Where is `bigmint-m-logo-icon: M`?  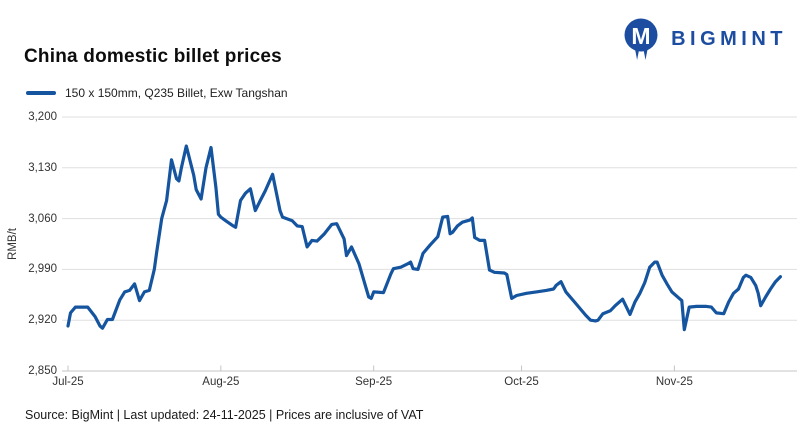
bigmint-m-logo-icon: M is located at coordinates (641, 39).